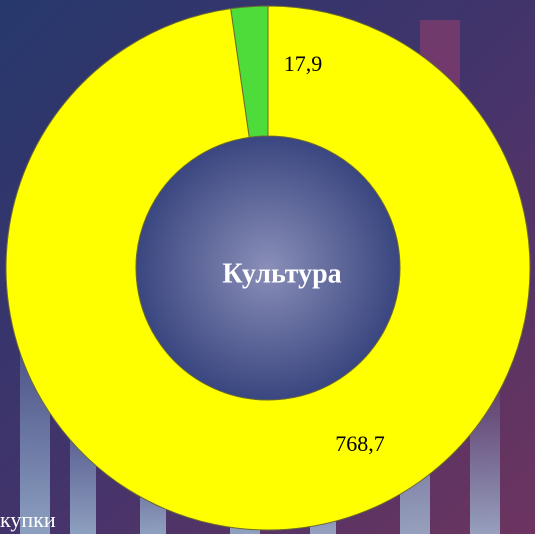  Describe the element at coordinates (303, 63) in the screenshot. I see `value-label: 17,9` at that location.